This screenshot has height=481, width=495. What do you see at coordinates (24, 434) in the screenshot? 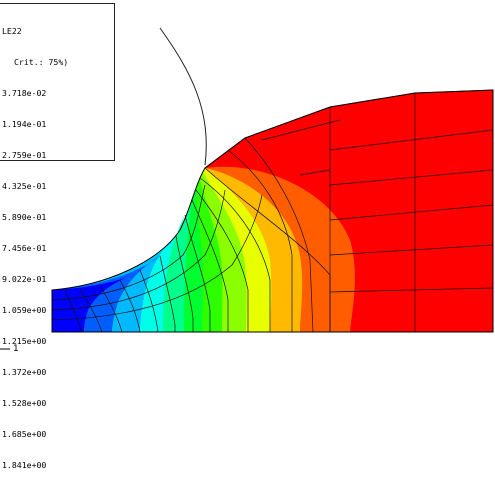
I see `legend-value: 1.685e+00` at bounding box center [24, 434].